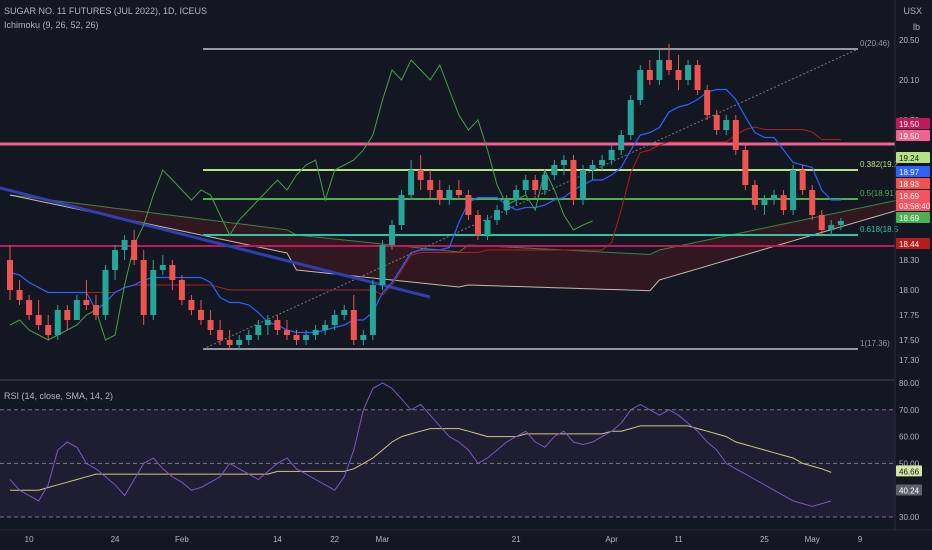  Describe the element at coordinates (909, 437) in the screenshot. I see `rsi-tick-label: 60.00` at that location.